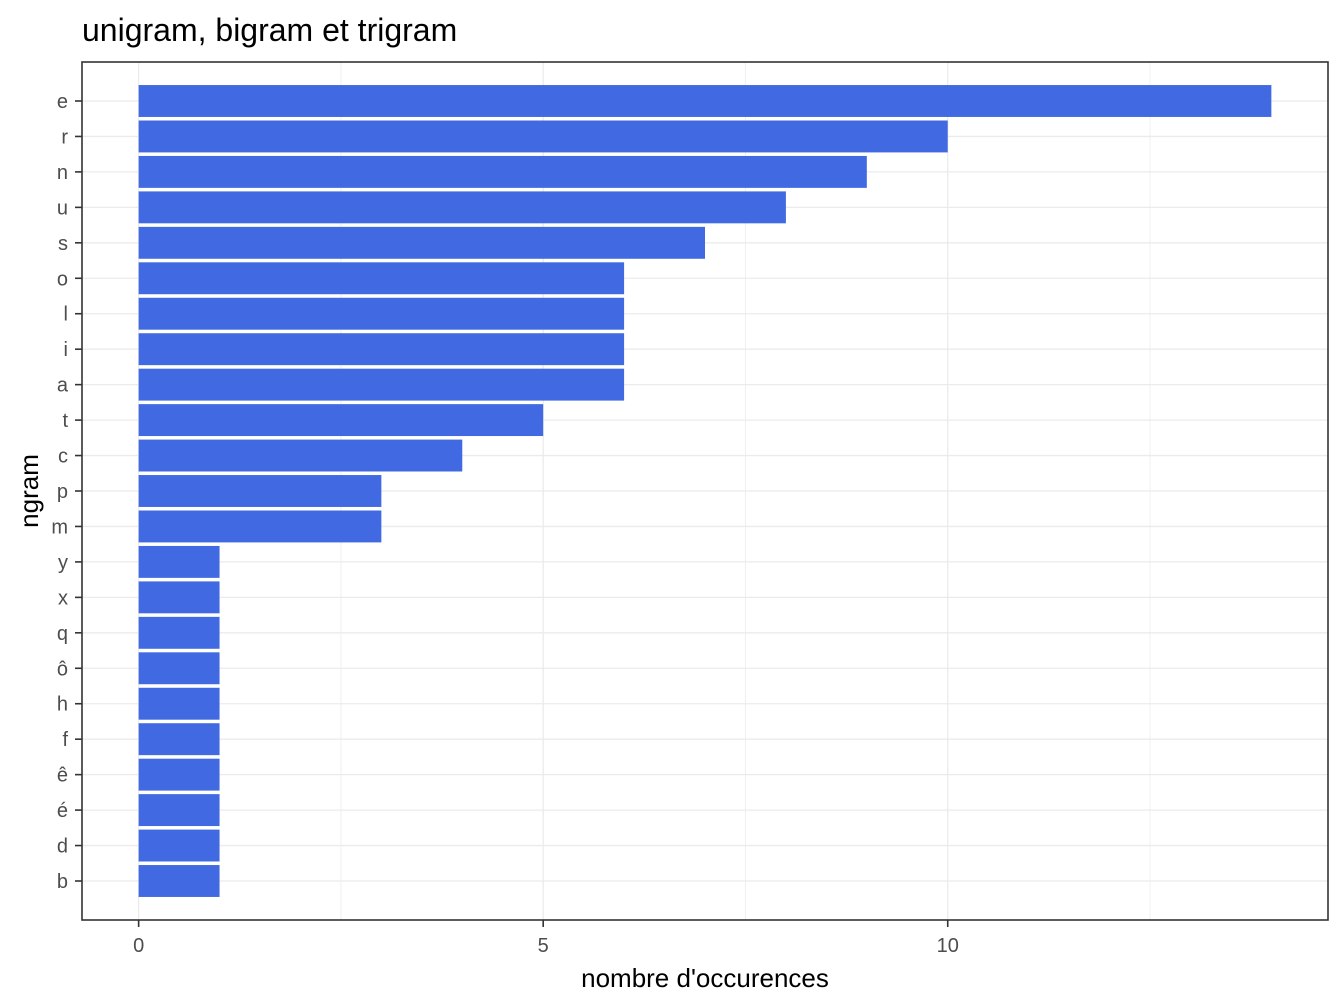 This screenshot has height=1008, width=1344. What do you see at coordinates (63, 244) in the screenshot?
I see `y-tick-label: s` at bounding box center [63, 244].